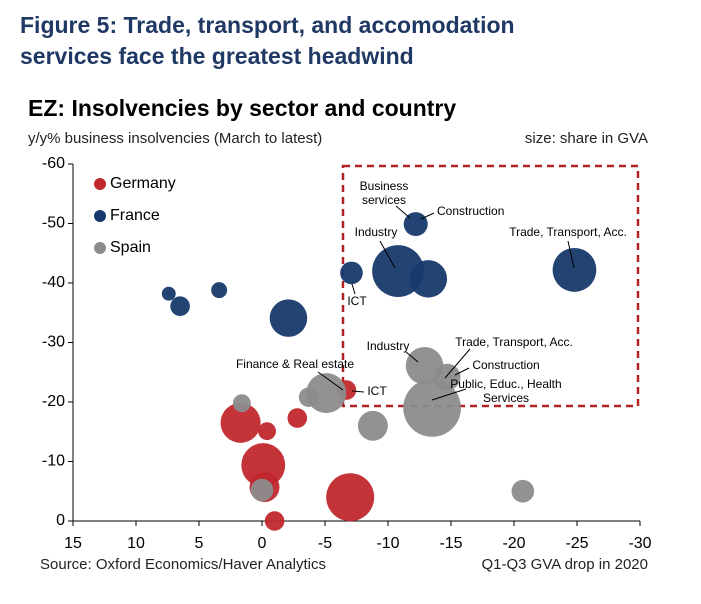 The image size is (701, 604). What do you see at coordinates (450, 543) in the screenshot?
I see `x-tick-label: -15` at bounding box center [450, 543].